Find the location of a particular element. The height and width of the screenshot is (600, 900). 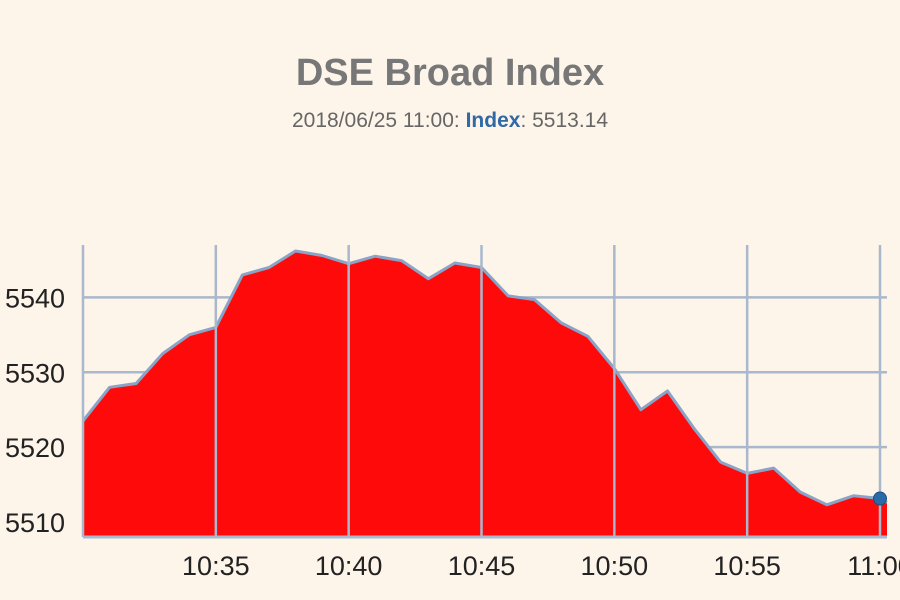

x-tick-label: 10:35 is located at coordinates (216, 566).